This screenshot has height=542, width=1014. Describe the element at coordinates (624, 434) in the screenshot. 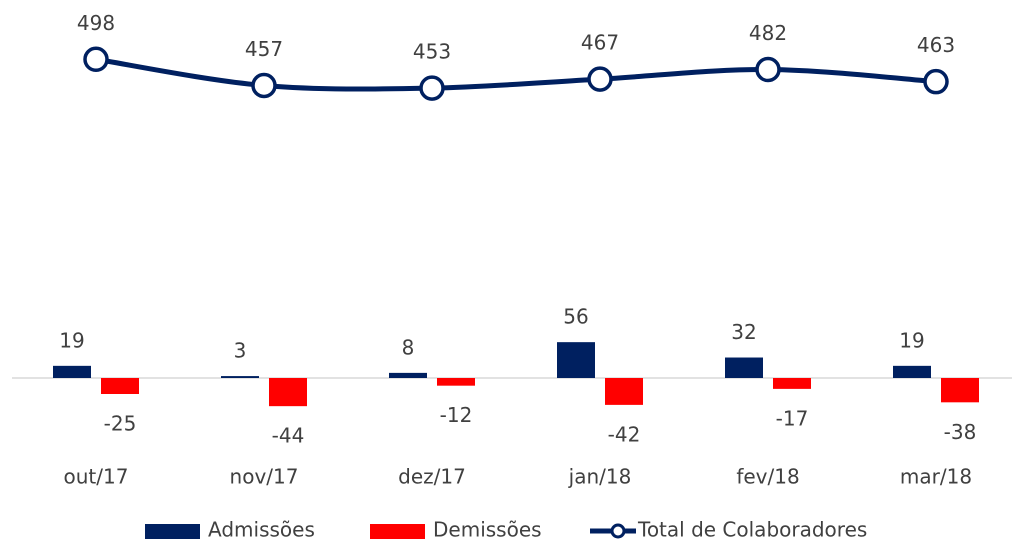

I see `data-label: -42` at that location.